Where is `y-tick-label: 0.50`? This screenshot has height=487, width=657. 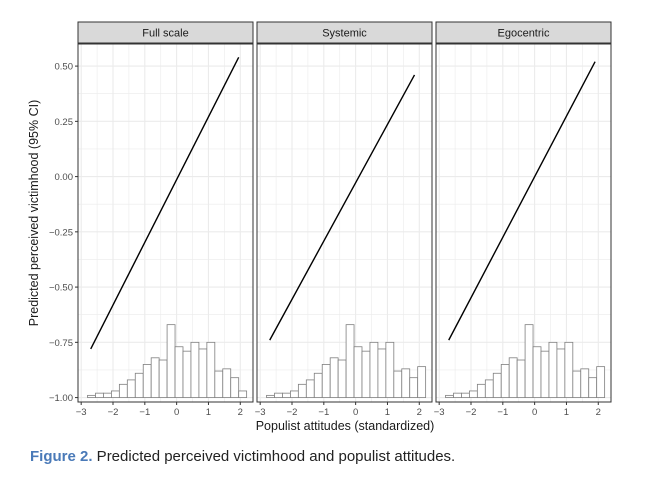 y-tick-label: 0.50 is located at coordinates (64, 67).